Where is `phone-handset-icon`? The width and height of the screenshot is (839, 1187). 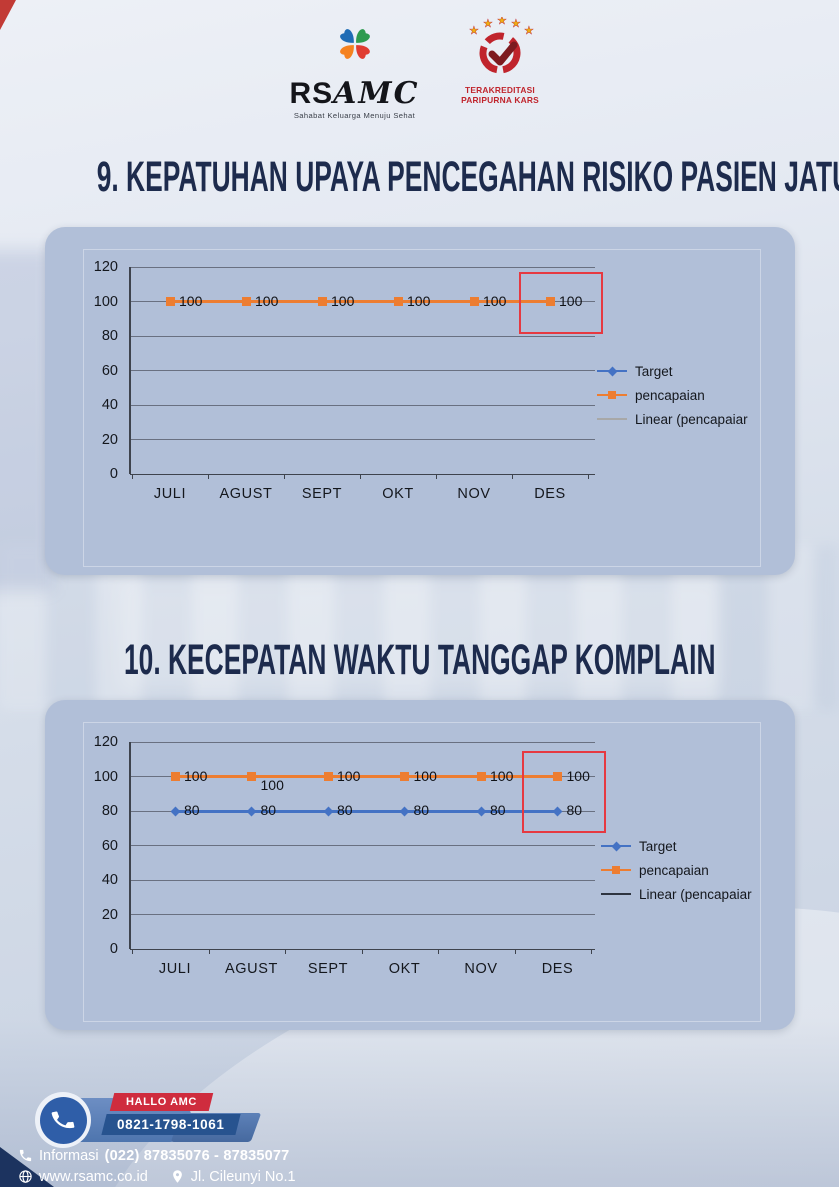
phone-handset-icon is located at coordinates (63, 1120).